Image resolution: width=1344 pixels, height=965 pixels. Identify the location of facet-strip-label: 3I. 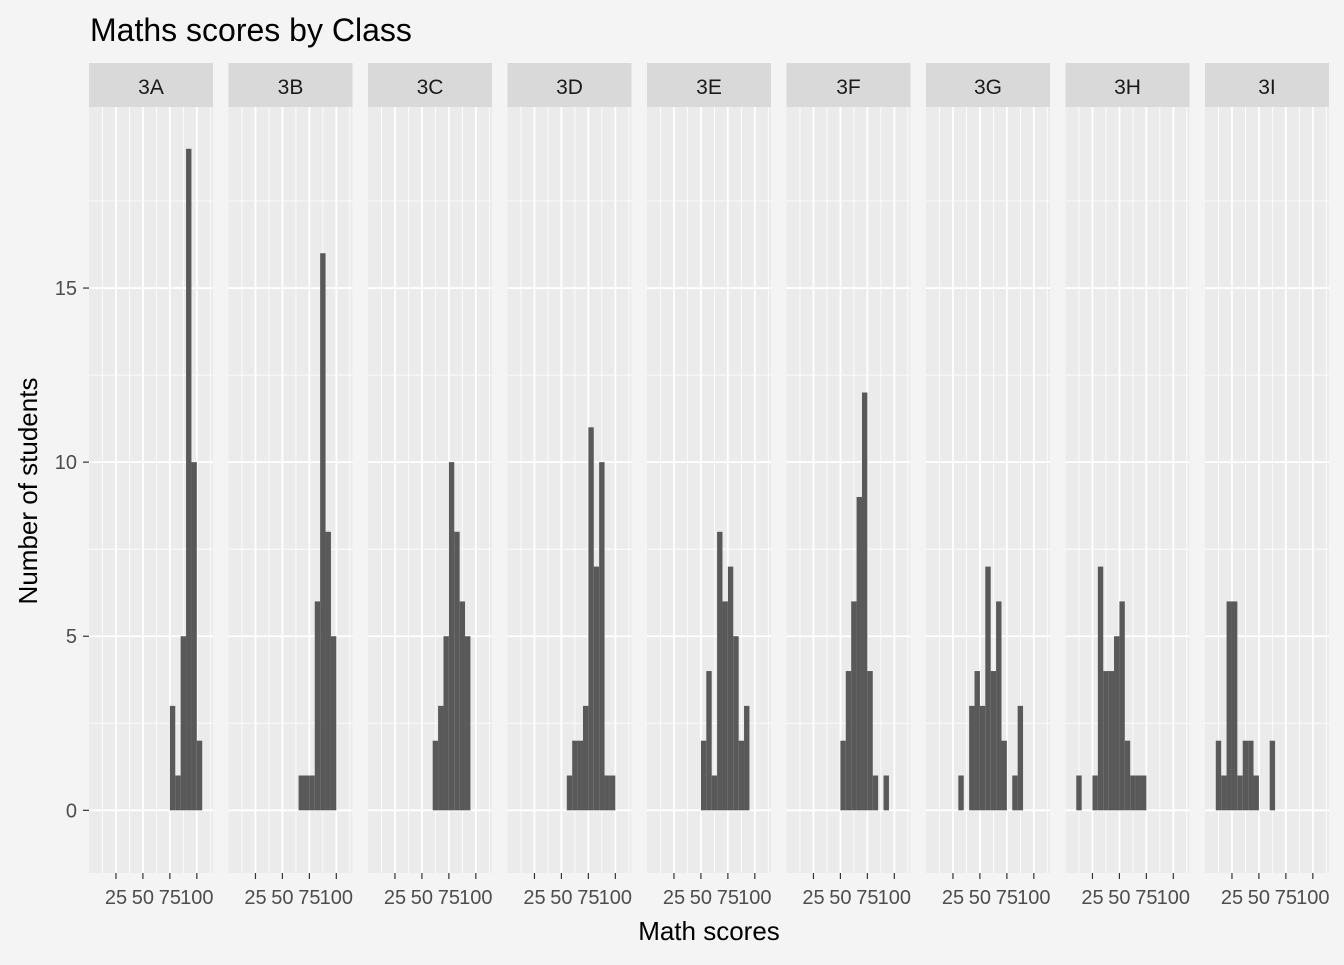
(1267, 87).